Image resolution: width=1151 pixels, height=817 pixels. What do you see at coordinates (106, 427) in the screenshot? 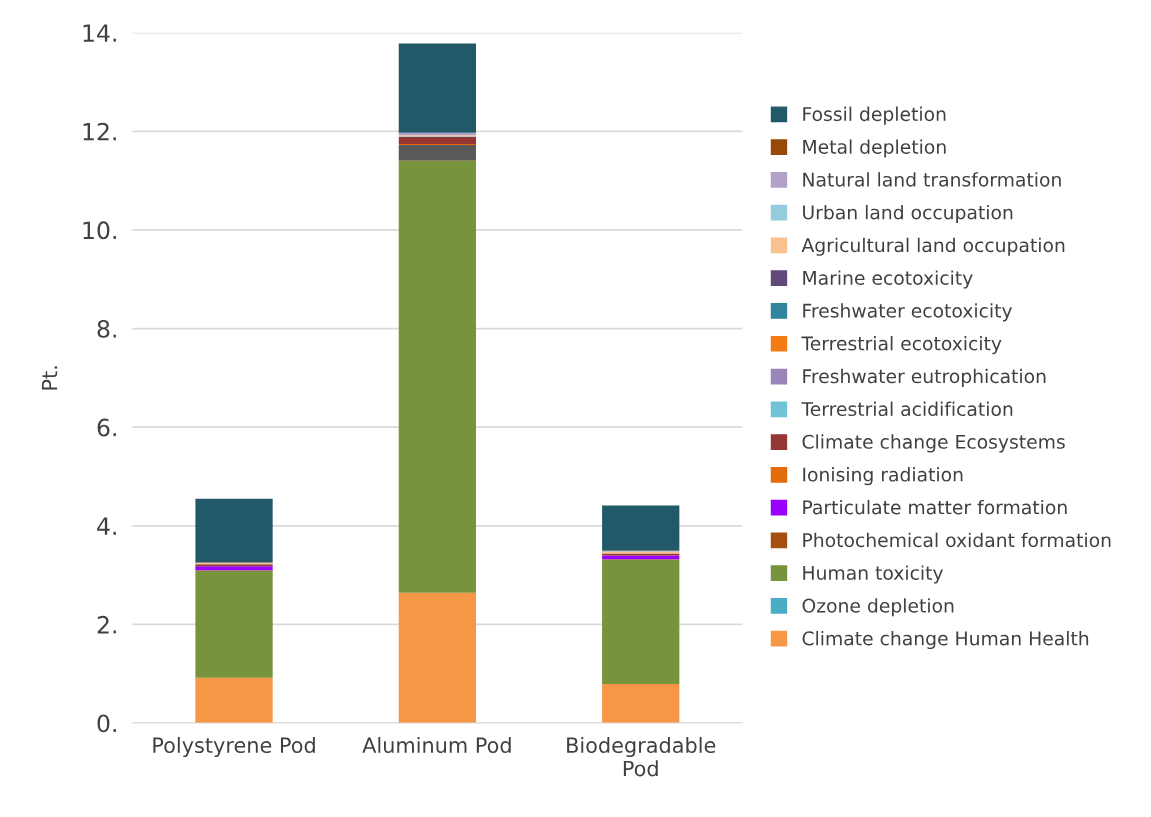
I see `y-tick-label: 6.` at bounding box center [106, 427].